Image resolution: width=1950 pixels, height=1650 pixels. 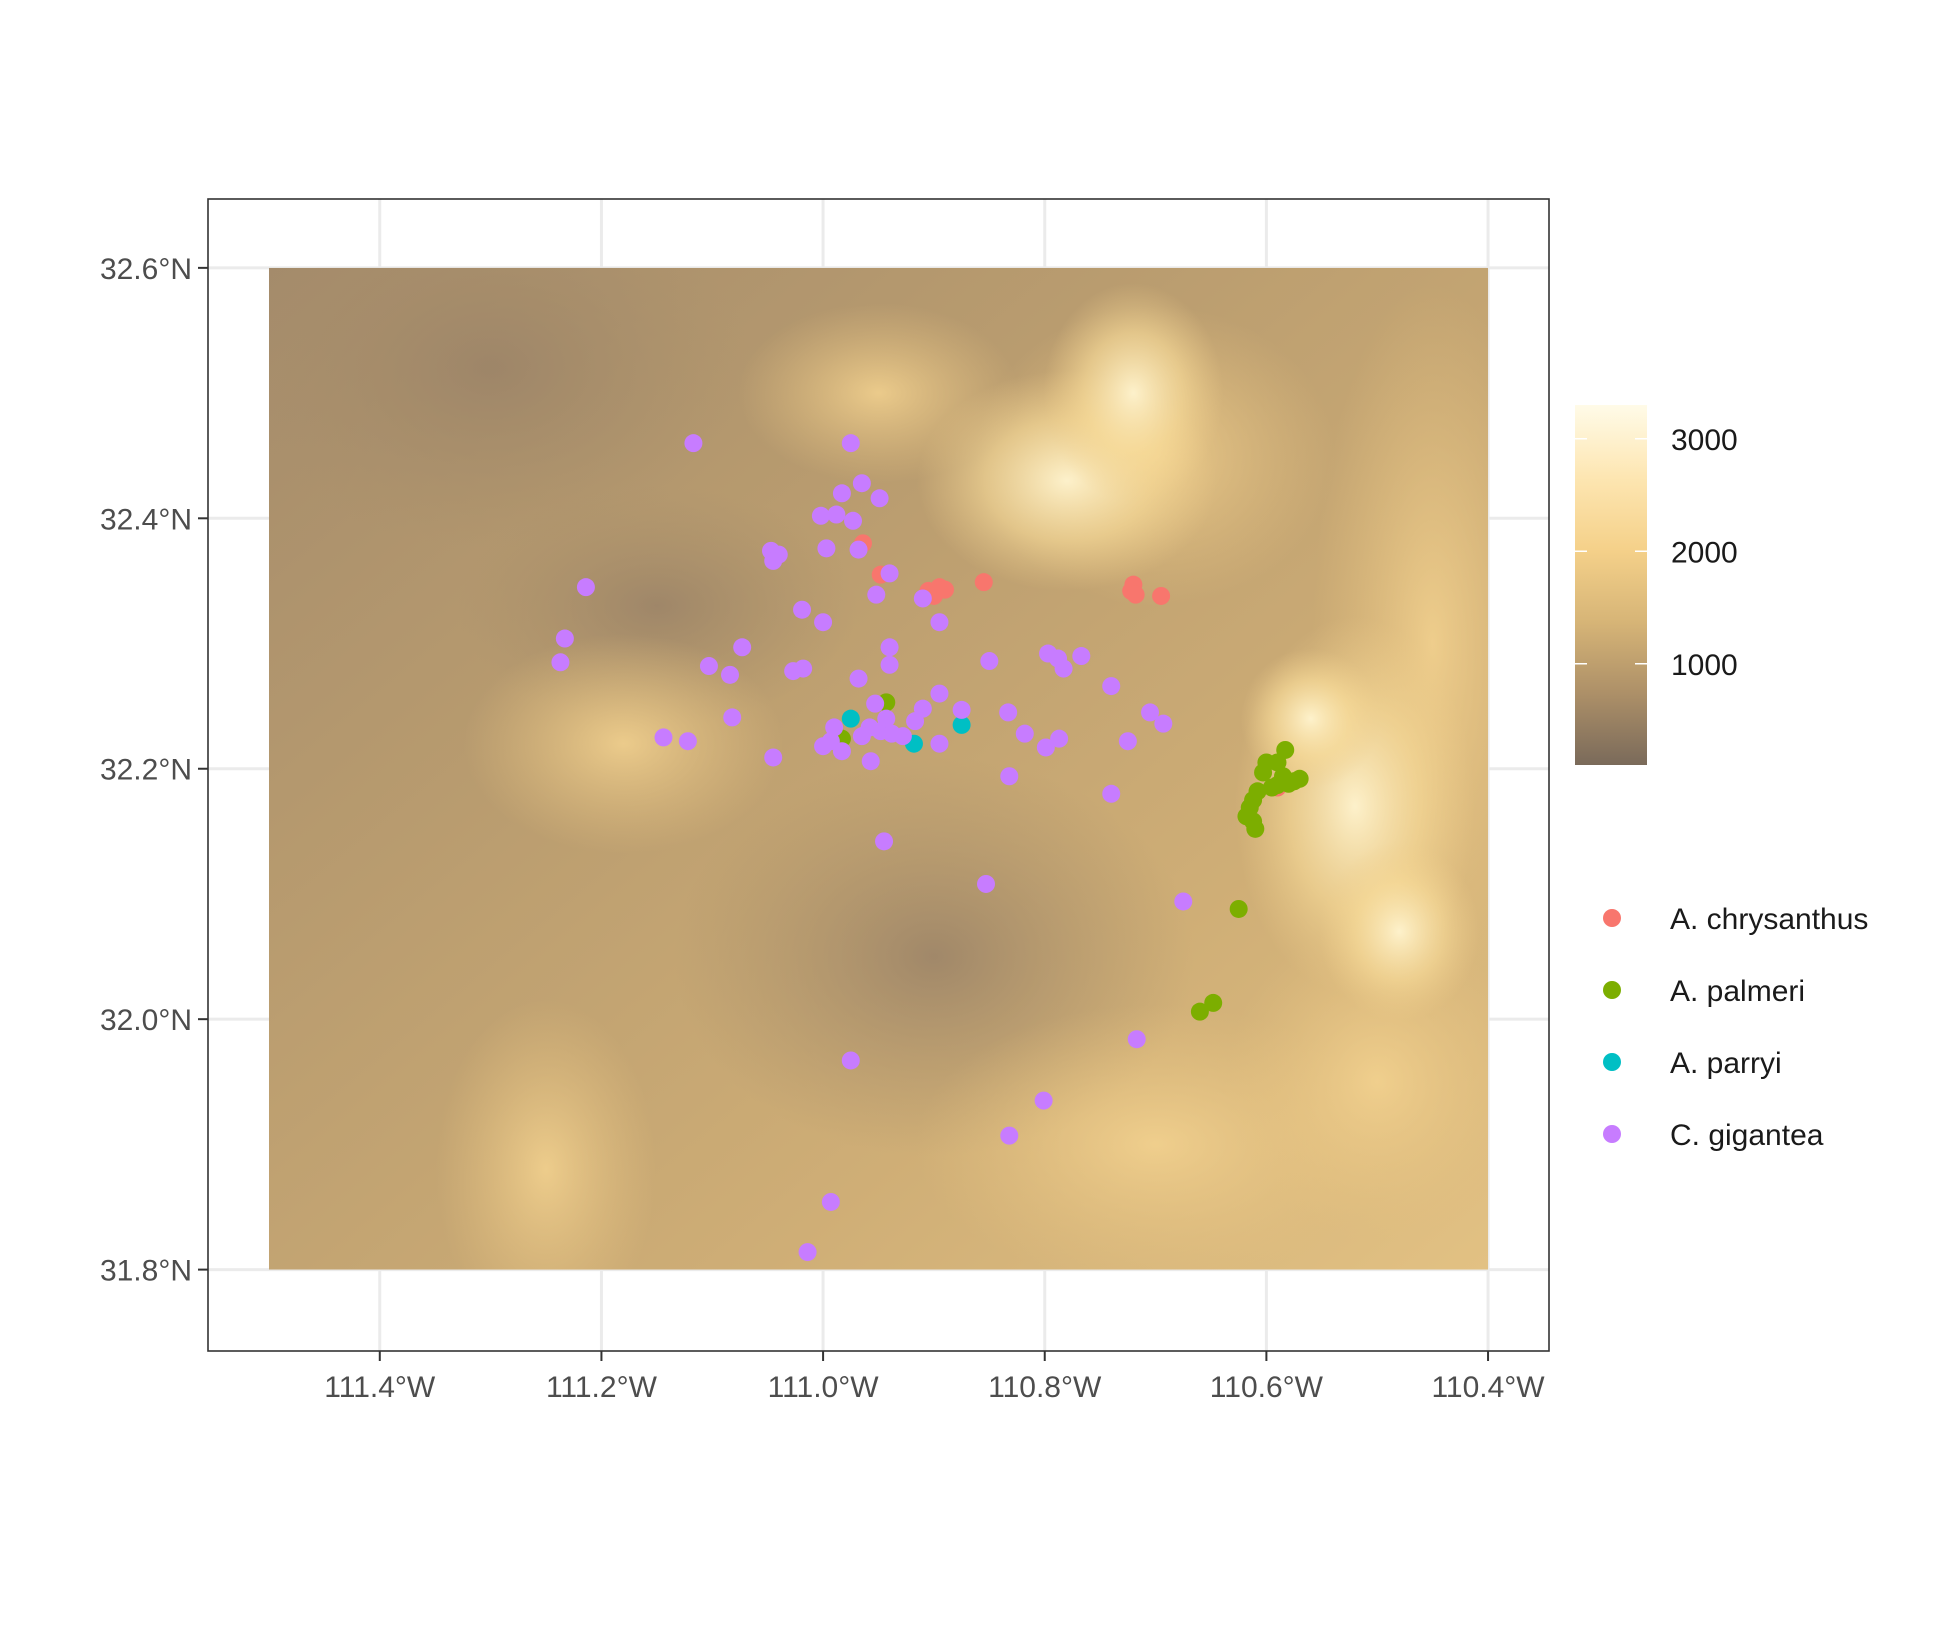 I want to click on legend-label: C. gigantea, so click(x=1747, y=1135).